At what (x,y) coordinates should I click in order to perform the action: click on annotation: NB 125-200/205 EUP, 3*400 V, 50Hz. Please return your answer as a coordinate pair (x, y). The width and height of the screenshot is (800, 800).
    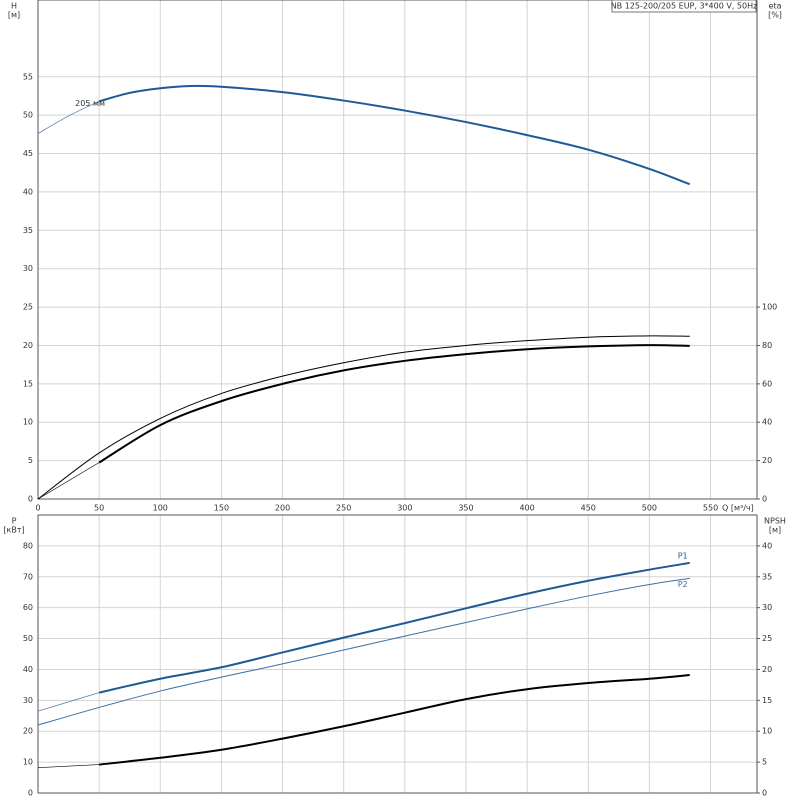
    Looking at the image, I should click on (684, 6).